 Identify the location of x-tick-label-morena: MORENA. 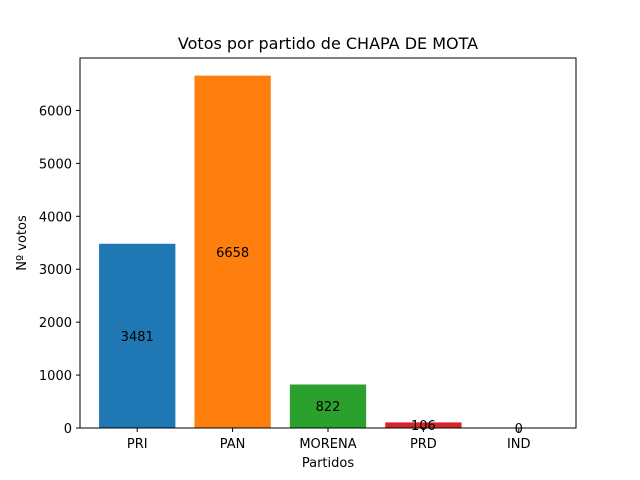
(327, 444).